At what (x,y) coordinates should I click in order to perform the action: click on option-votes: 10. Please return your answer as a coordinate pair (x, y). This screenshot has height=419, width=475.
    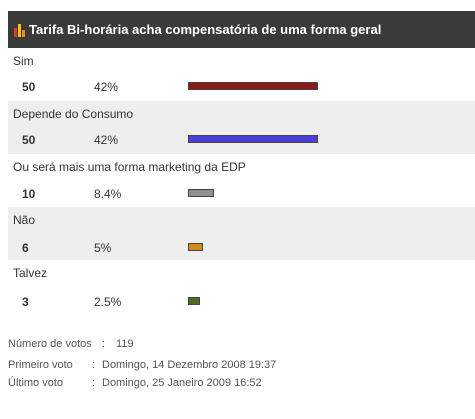
    Looking at the image, I should click on (29, 194).